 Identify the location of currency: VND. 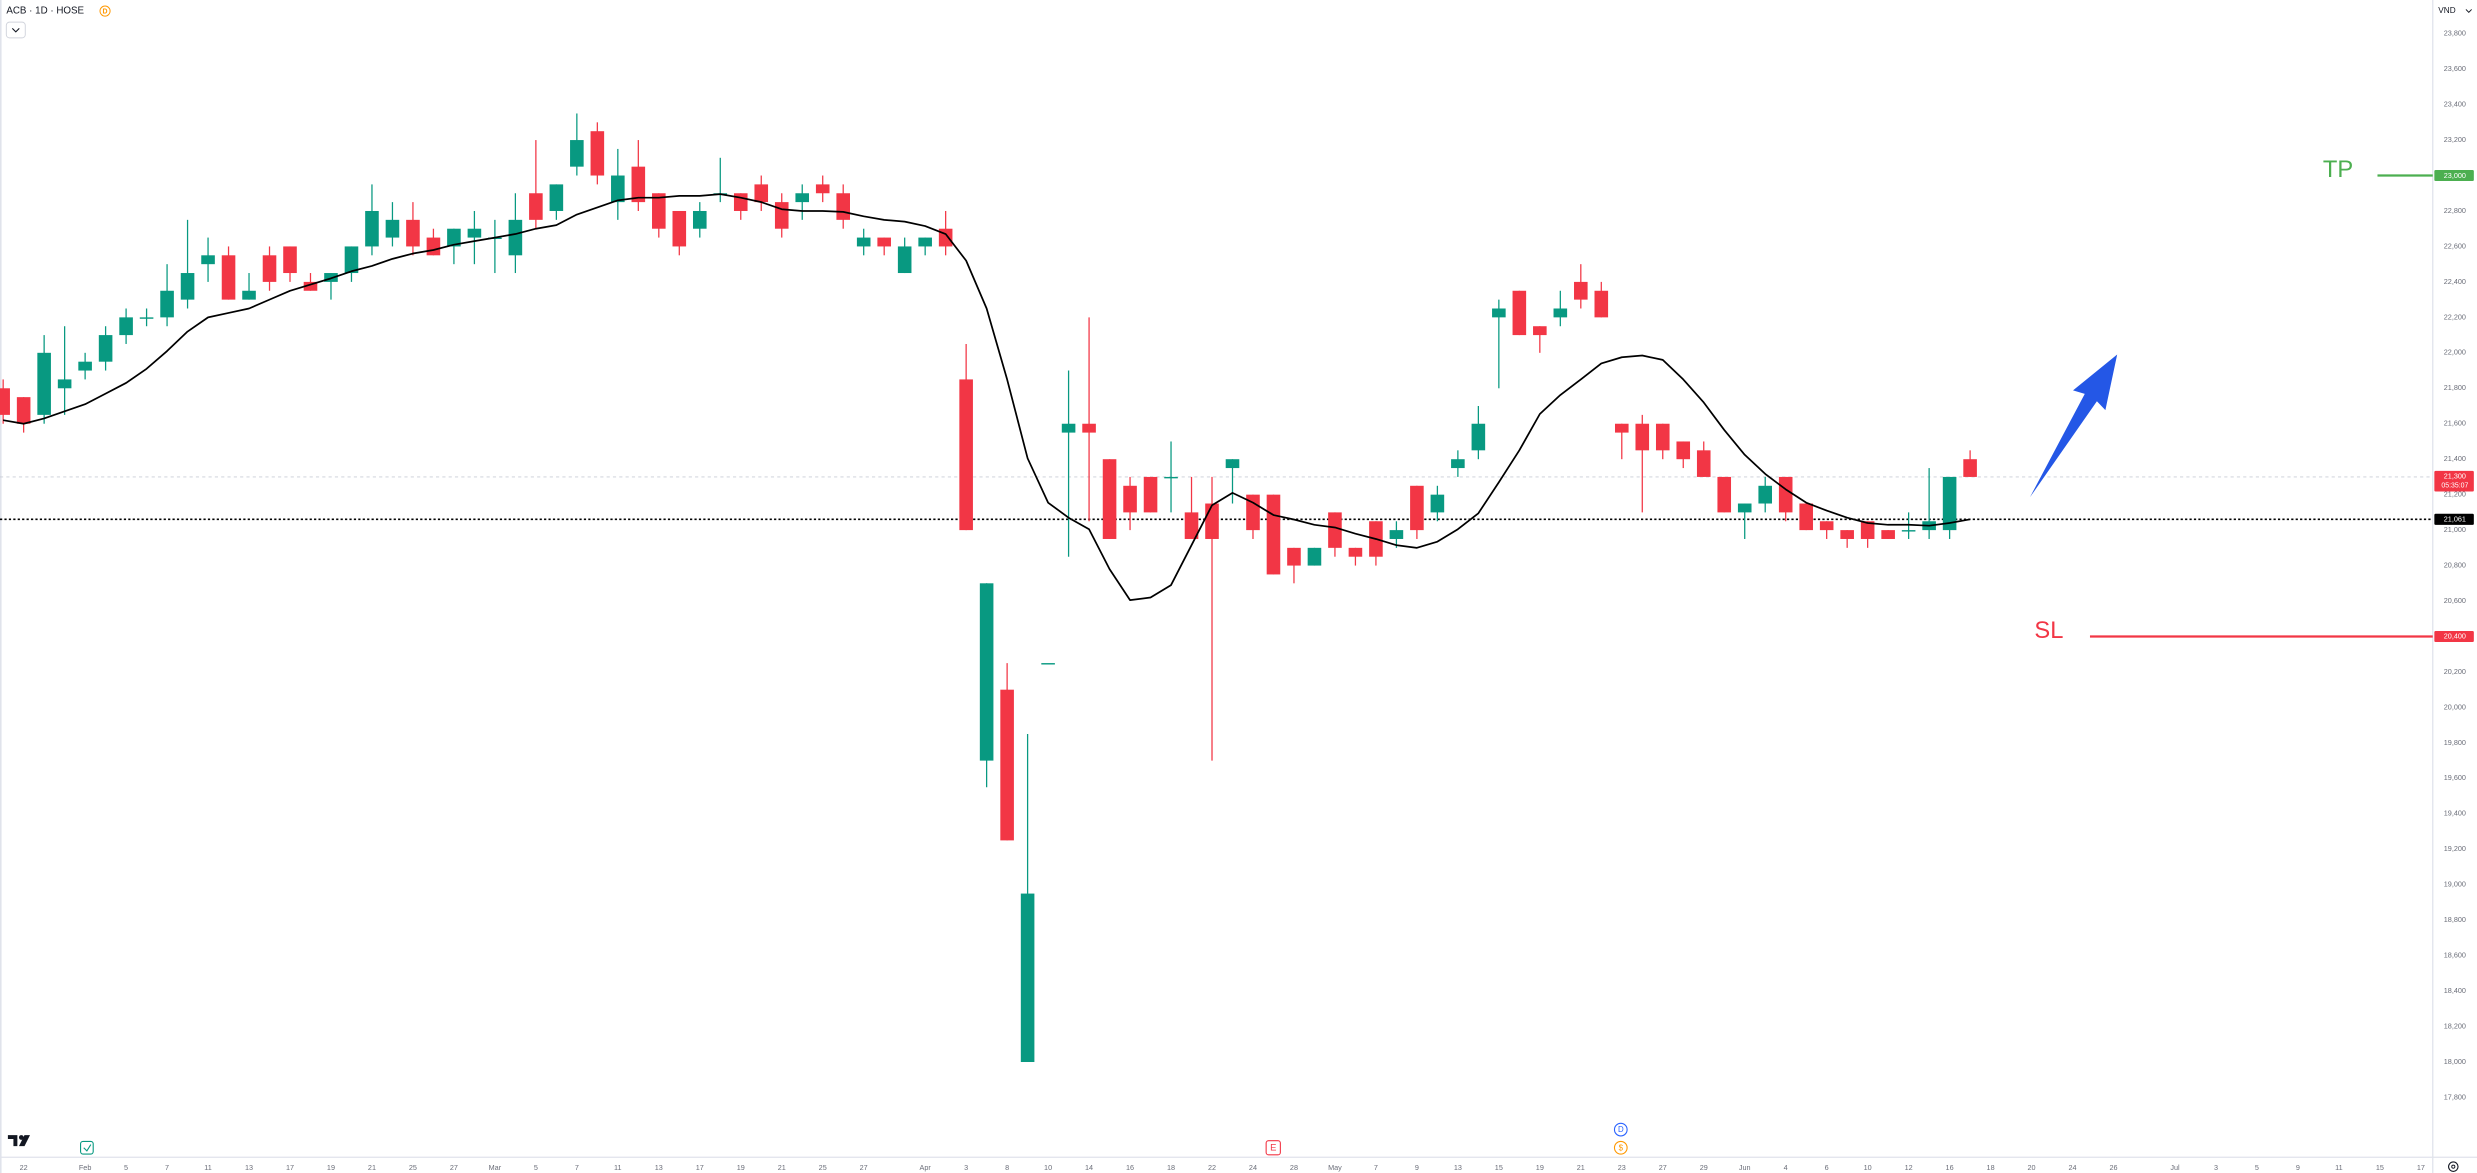
(2446, 10).